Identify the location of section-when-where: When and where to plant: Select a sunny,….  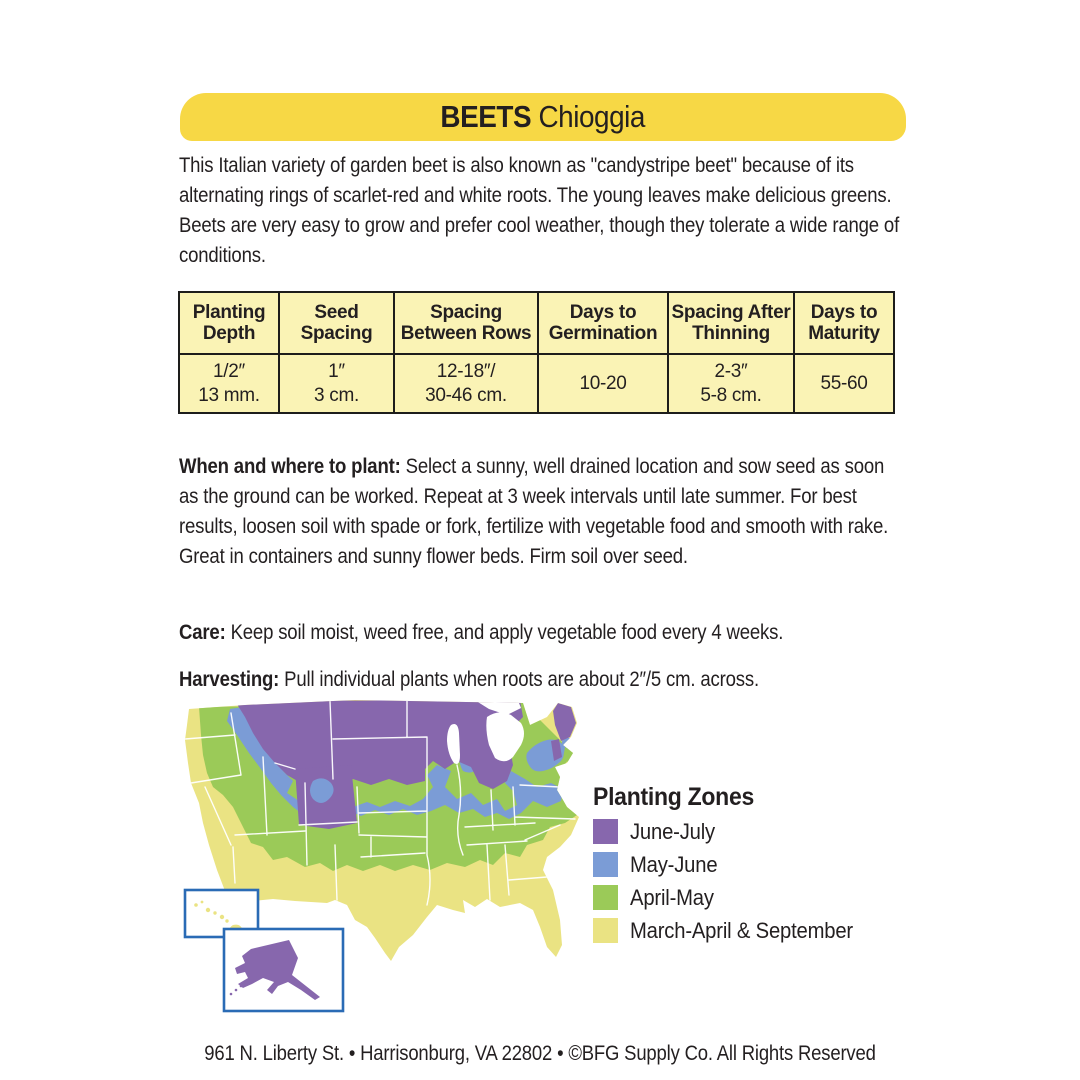
(542, 512).